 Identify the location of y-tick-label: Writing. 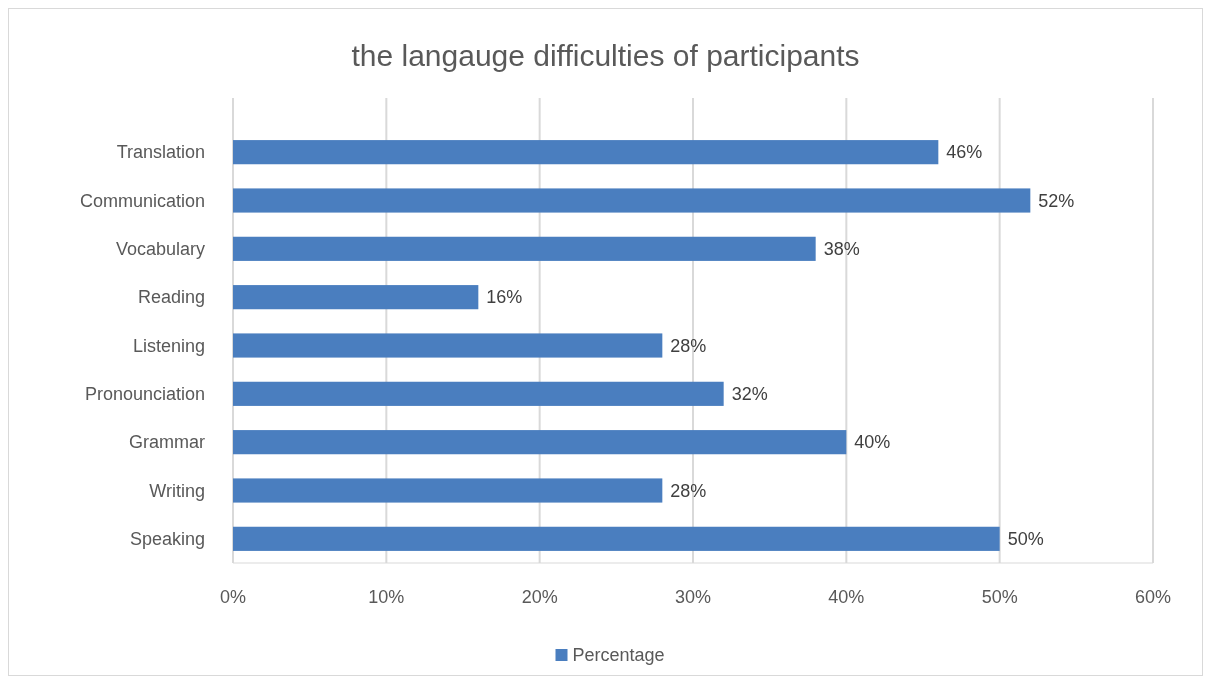
(177, 490).